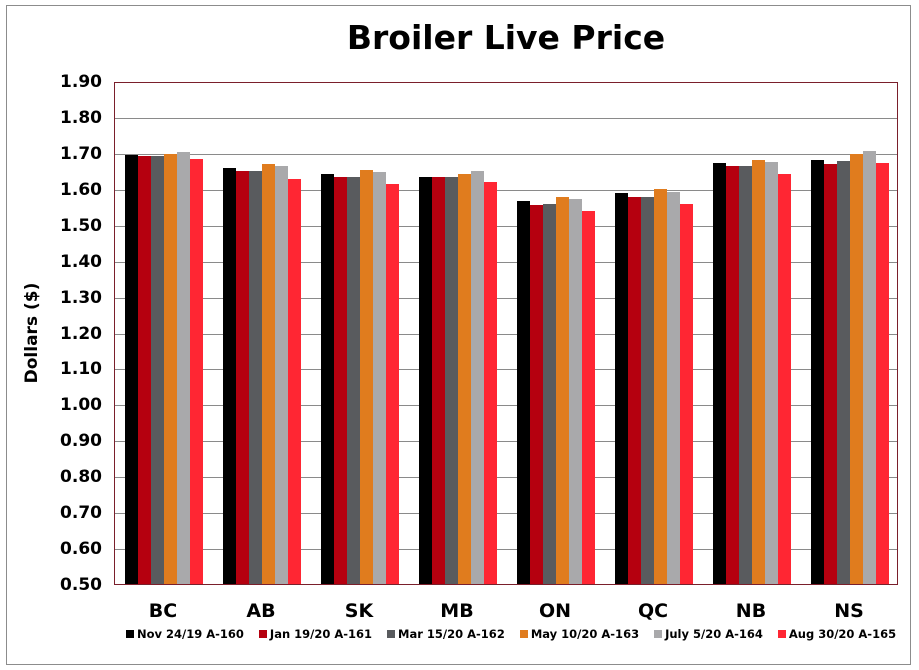 Image resolution: width=919 pixels, height=670 pixels. Describe the element at coordinates (451, 634) in the screenshot. I see `legend-label: Mar 15/20 A-162` at that location.